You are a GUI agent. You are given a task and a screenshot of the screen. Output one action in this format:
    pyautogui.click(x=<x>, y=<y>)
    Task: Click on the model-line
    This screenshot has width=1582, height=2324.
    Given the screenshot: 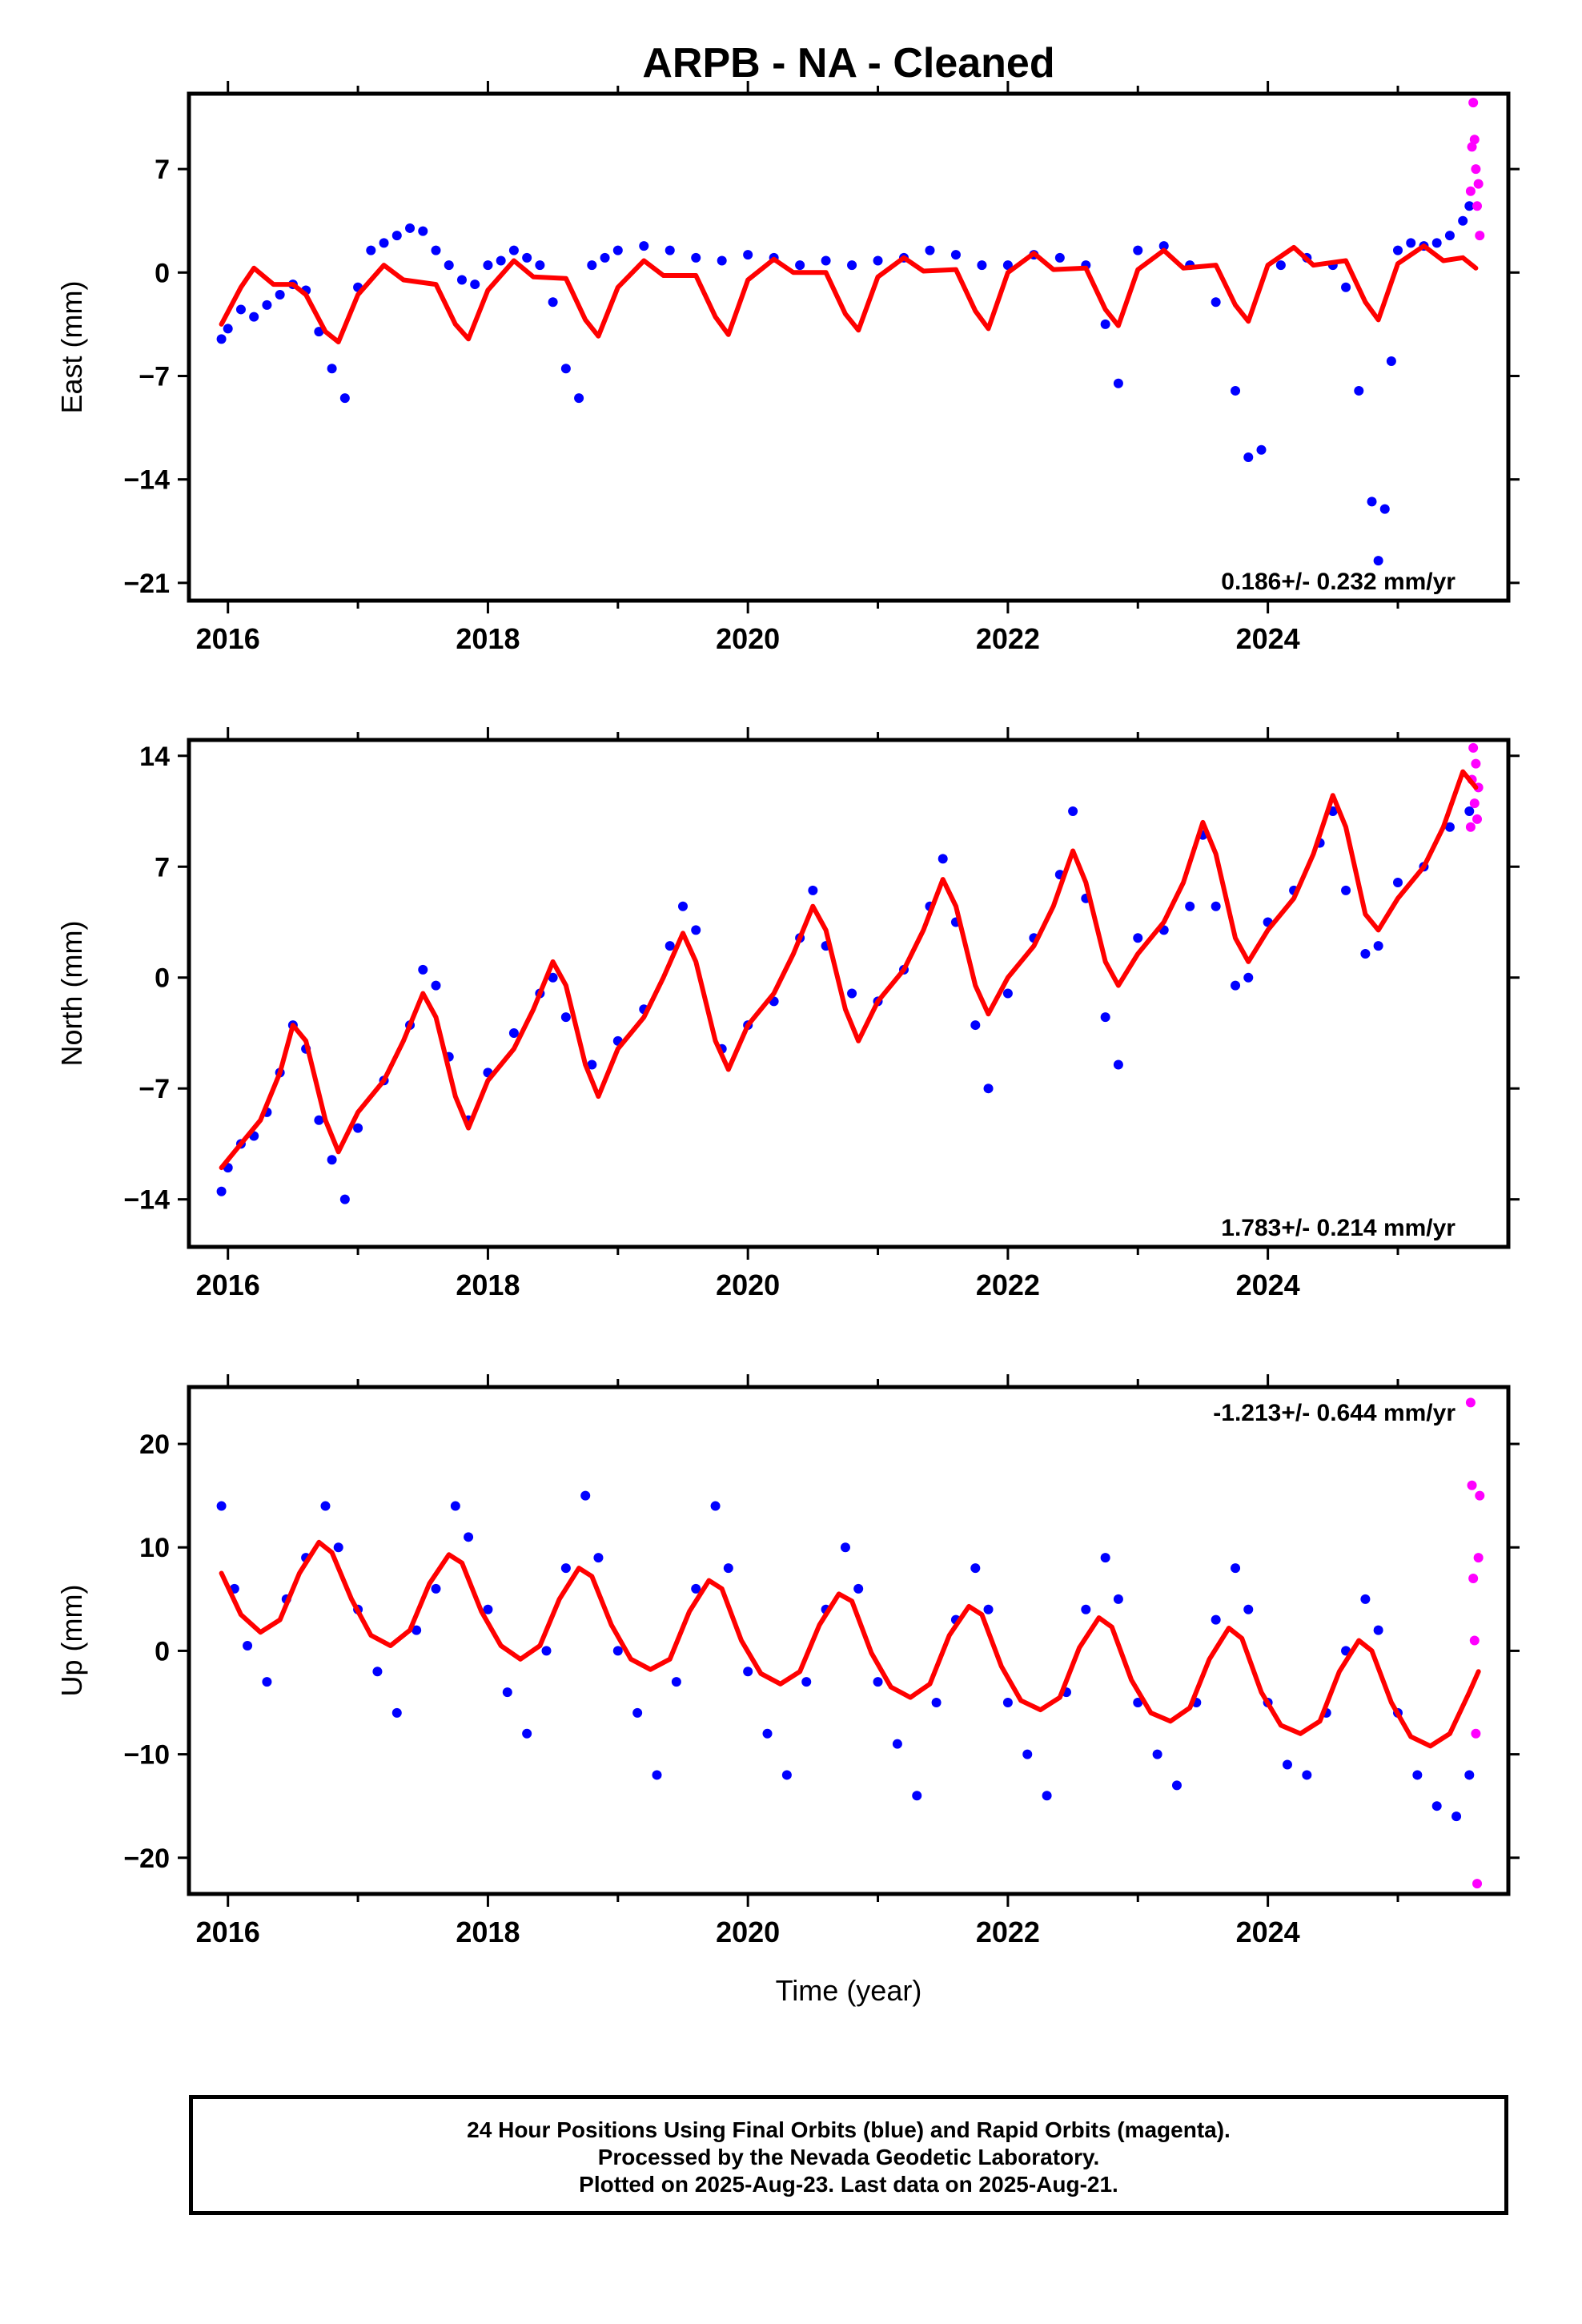 What is the action you would take?
    pyautogui.click(x=849, y=970)
    